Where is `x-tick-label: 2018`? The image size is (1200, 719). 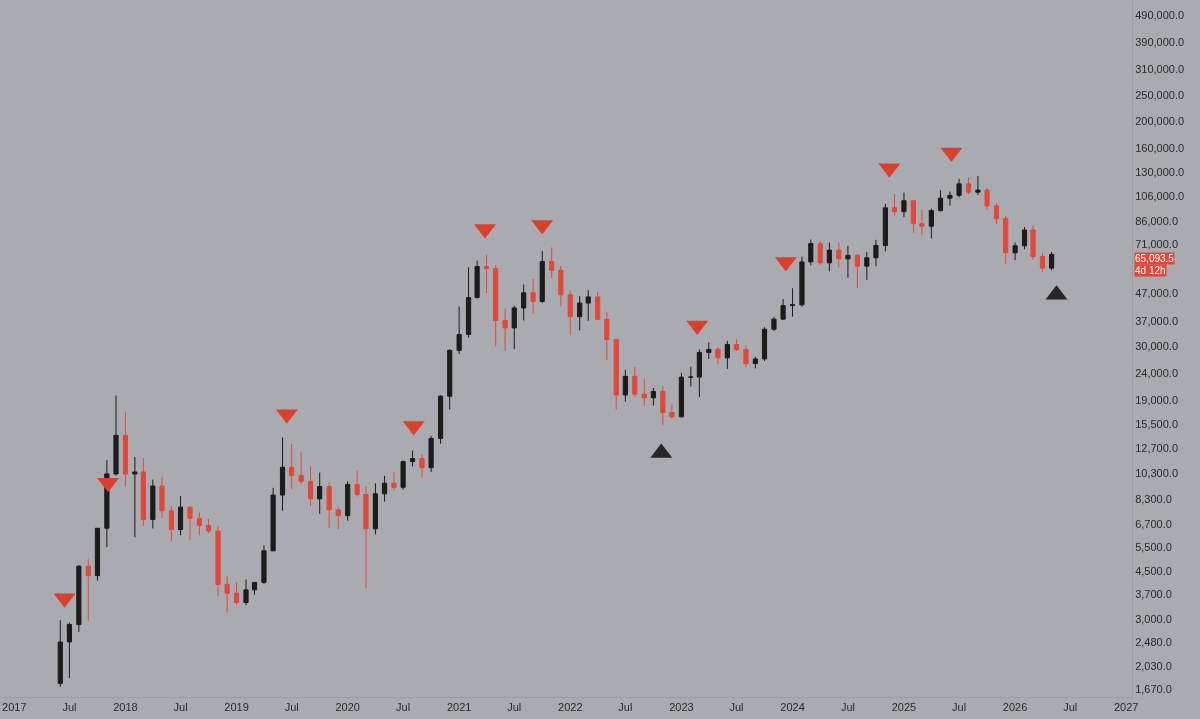
x-tick-label: 2018 is located at coordinates (125, 707).